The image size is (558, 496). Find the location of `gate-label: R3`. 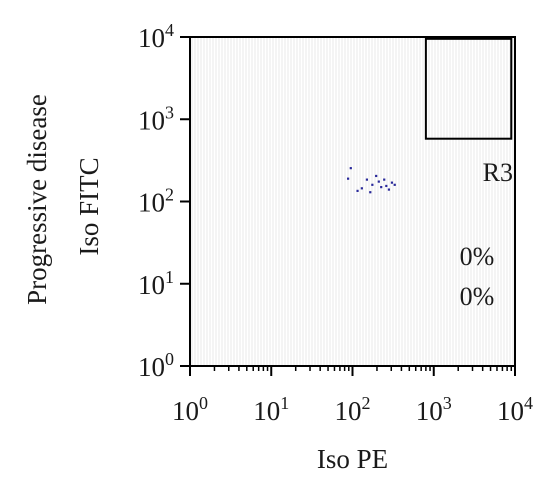

gate-label: R3 is located at coordinates (498, 172).